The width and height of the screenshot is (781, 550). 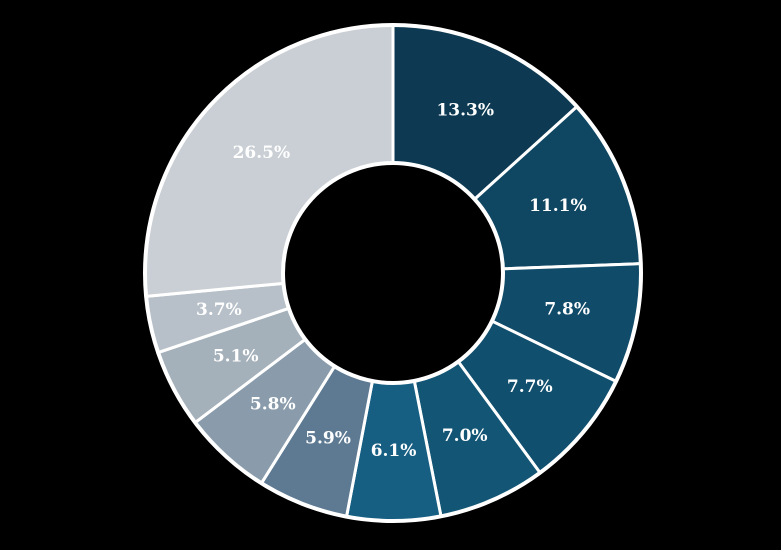 What do you see at coordinates (465, 436) in the screenshot?
I see `slice-label-5: 7.0%` at bounding box center [465, 436].